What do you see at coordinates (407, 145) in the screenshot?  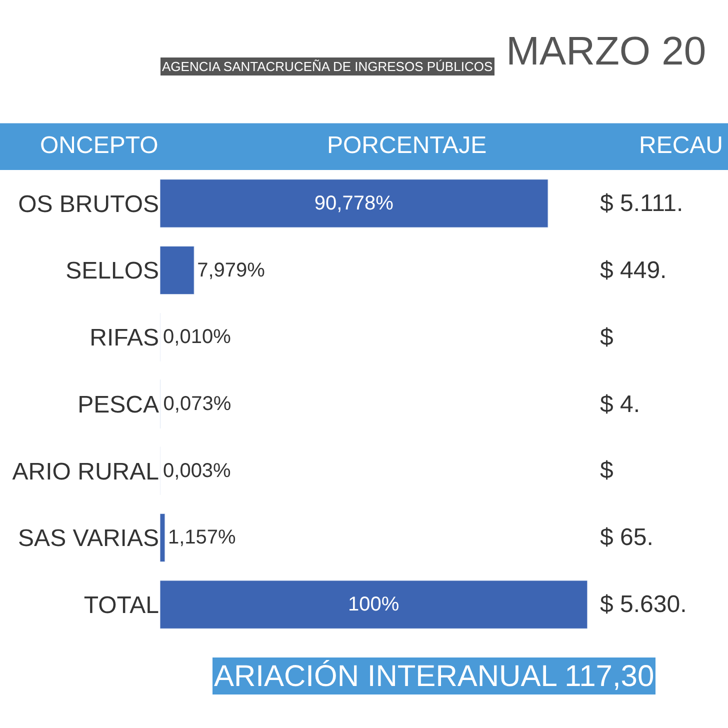 I see `text: PORCENTAJE` at bounding box center [407, 145].